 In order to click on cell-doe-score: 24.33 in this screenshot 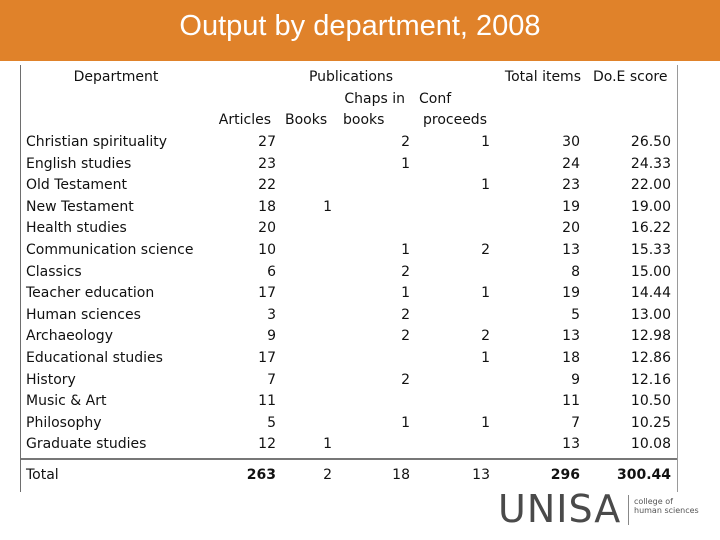, I will do `click(650, 163)`.